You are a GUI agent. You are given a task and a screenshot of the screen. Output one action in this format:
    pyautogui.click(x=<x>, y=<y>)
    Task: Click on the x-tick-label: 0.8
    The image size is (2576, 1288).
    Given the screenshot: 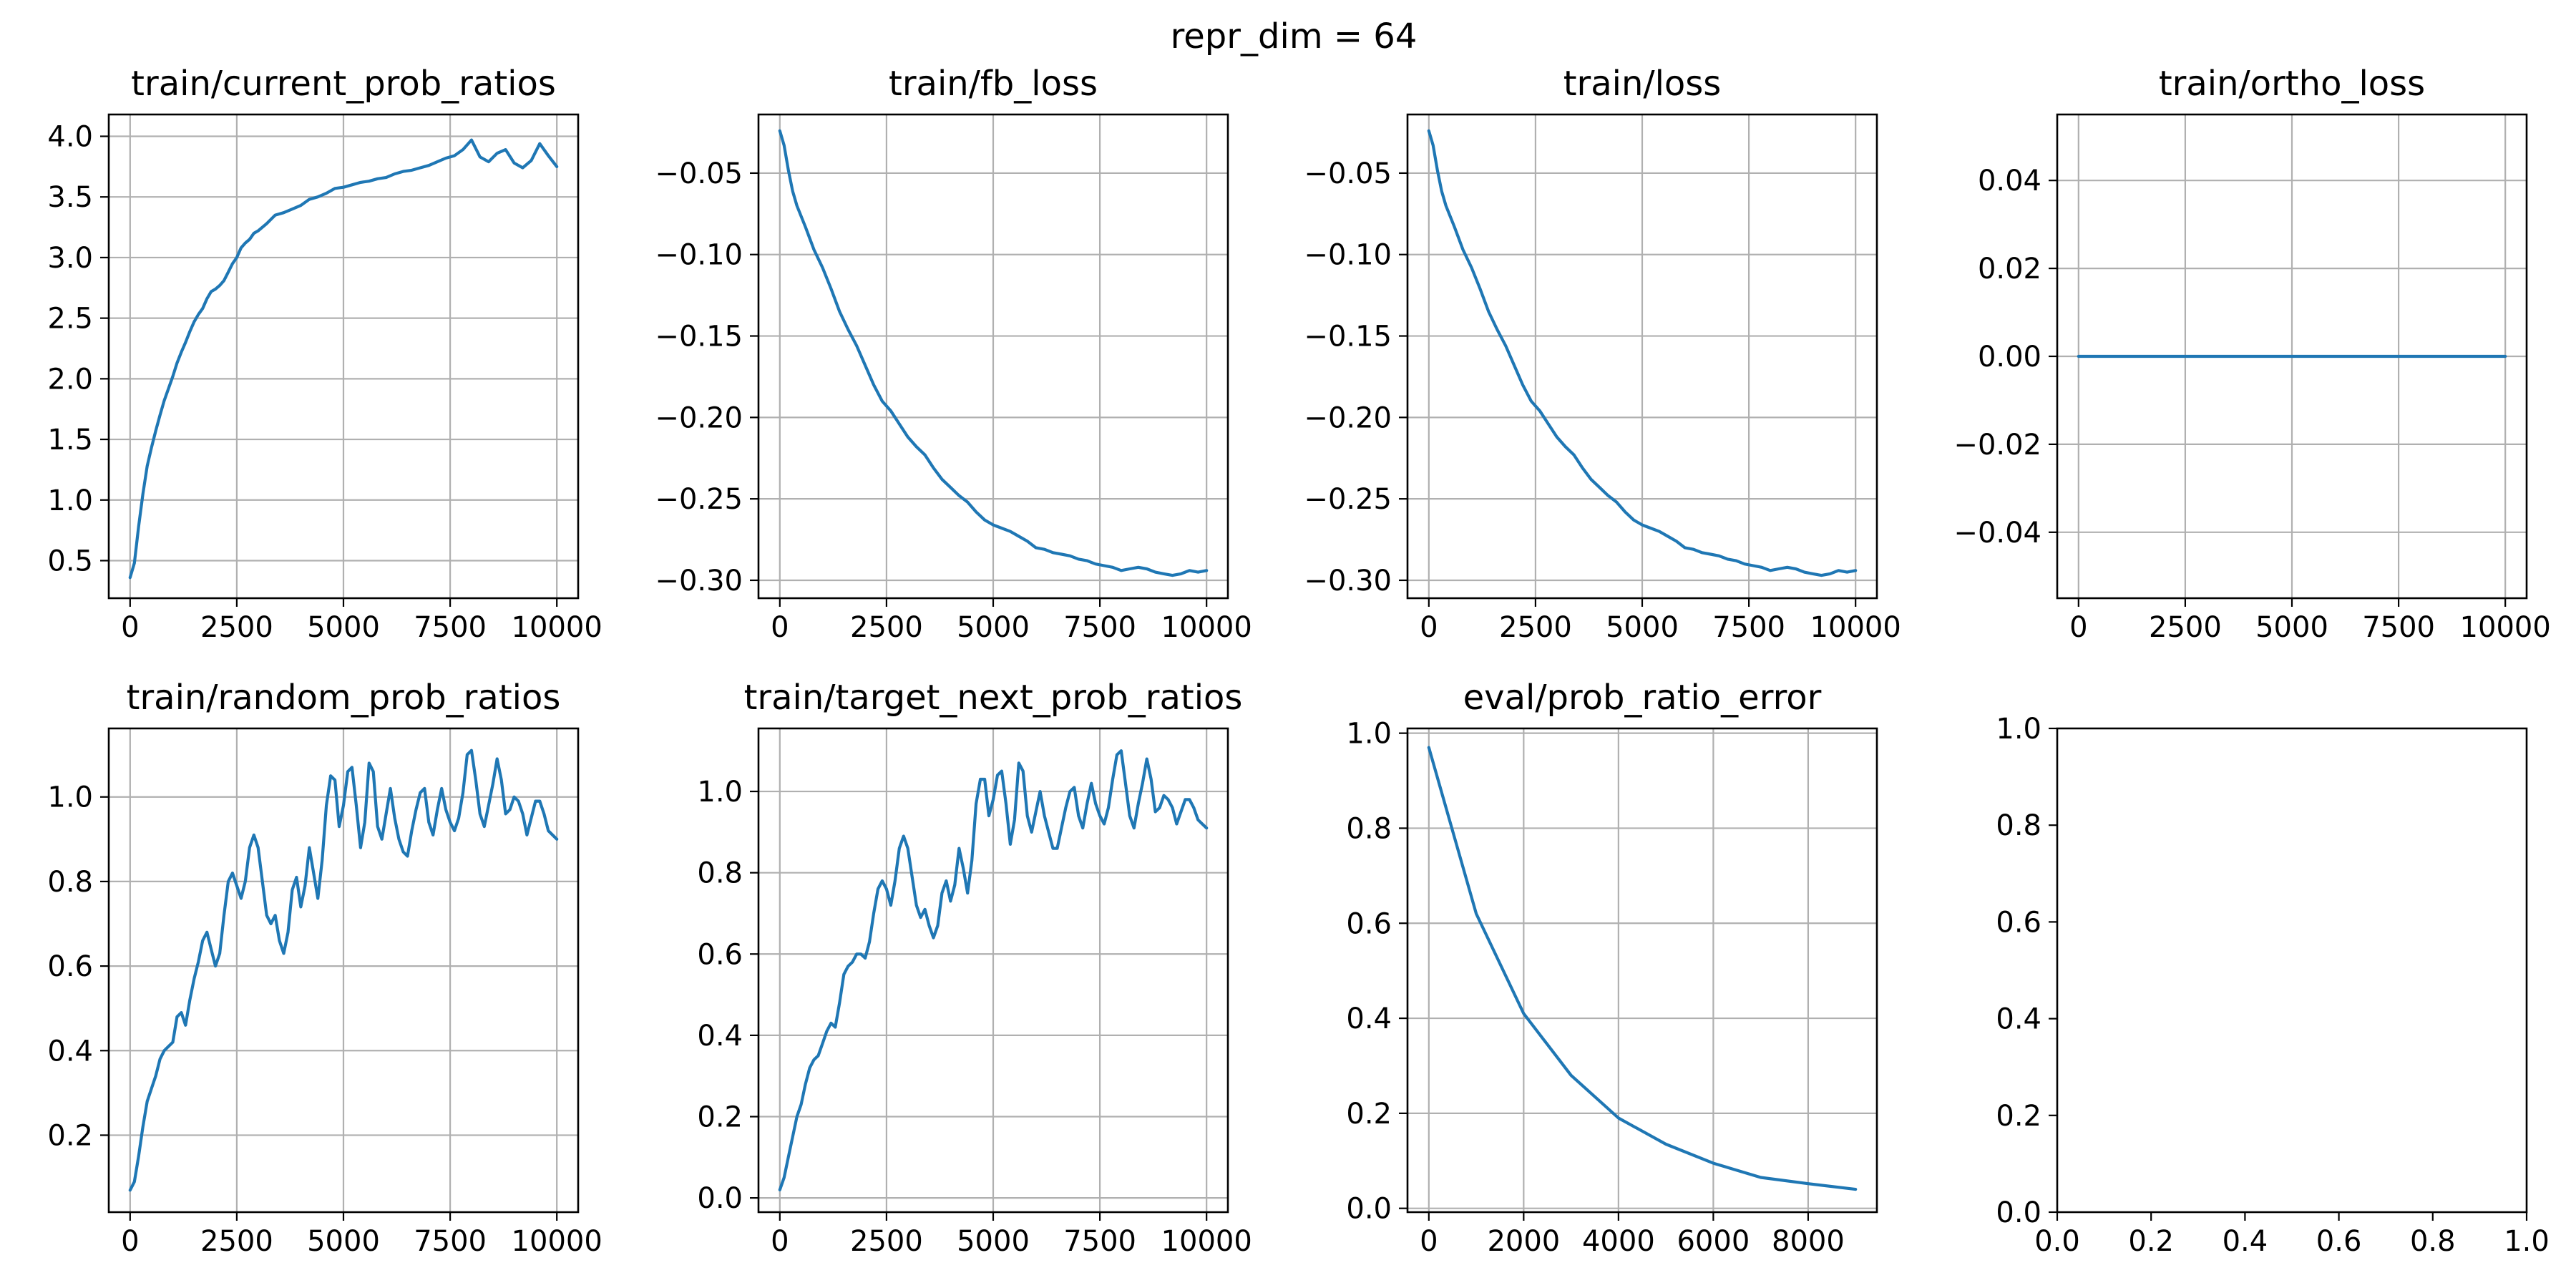 What is the action you would take?
    pyautogui.click(x=2433, y=1241)
    